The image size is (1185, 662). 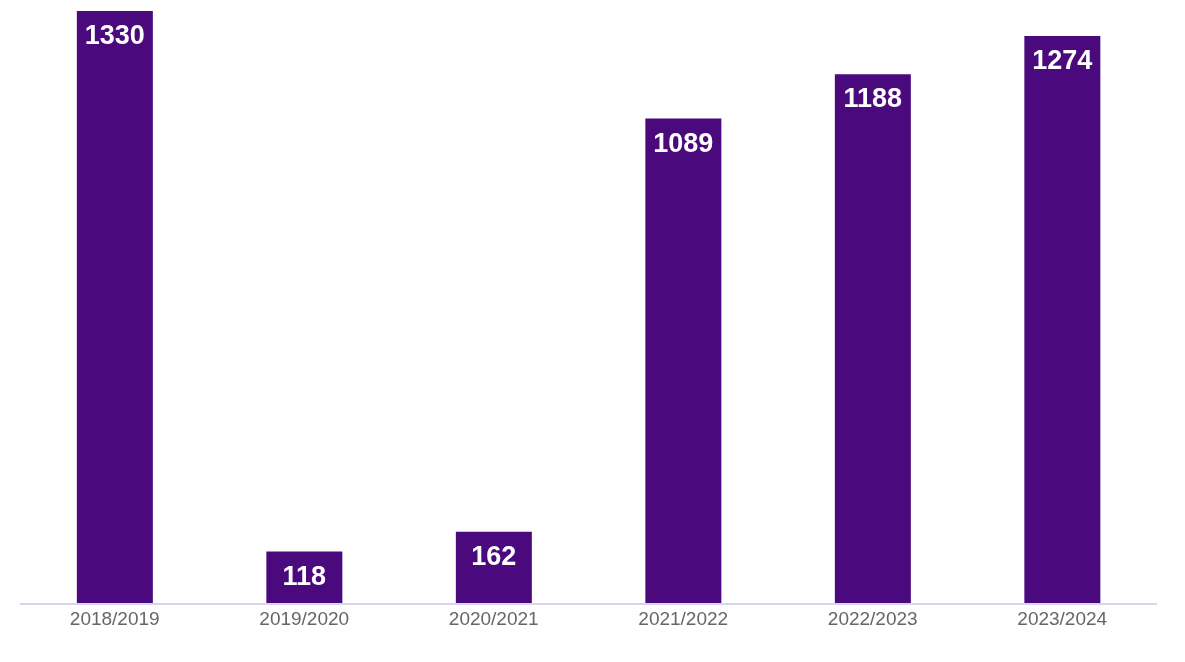 I want to click on data-label: 1274, so click(x=1062, y=60).